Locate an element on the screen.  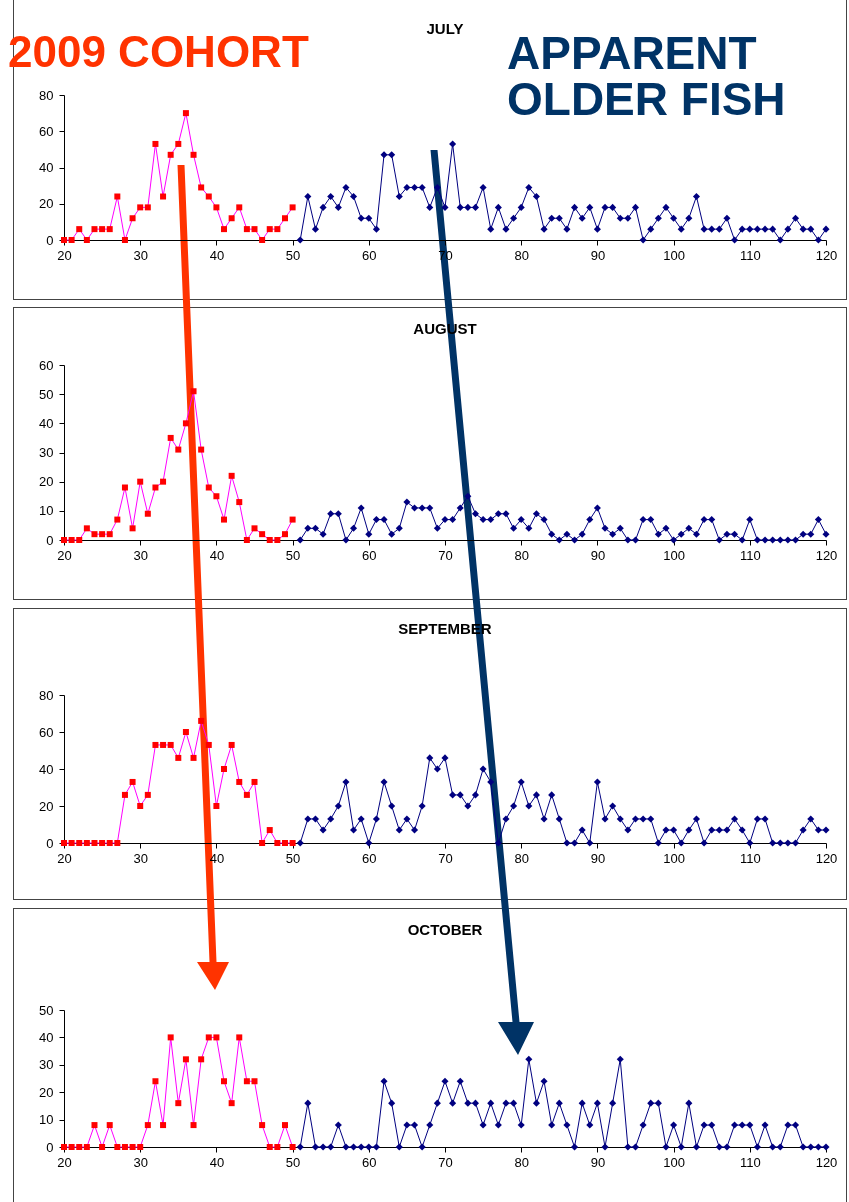
y-tick-label: 60 is located at coordinates (46, 732).